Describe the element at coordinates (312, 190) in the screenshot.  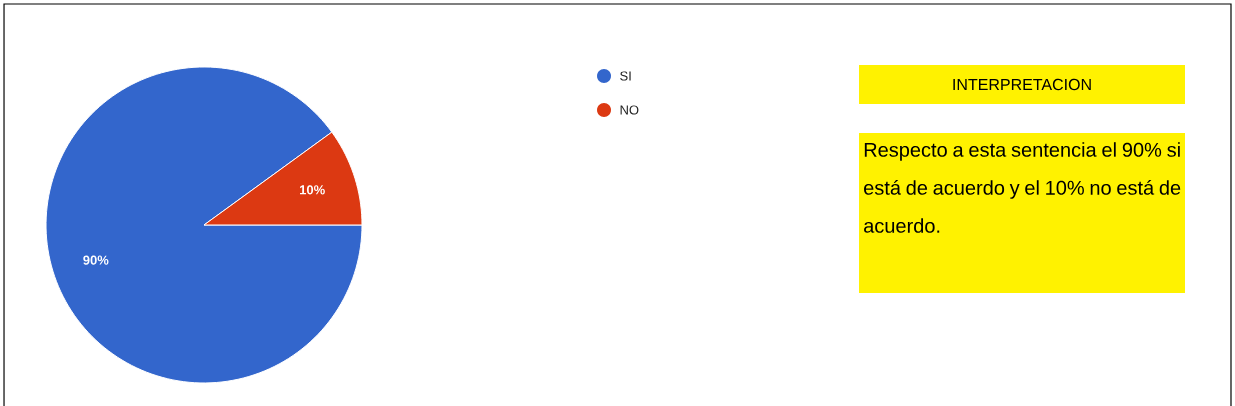
I see `data-label: 10%` at that location.